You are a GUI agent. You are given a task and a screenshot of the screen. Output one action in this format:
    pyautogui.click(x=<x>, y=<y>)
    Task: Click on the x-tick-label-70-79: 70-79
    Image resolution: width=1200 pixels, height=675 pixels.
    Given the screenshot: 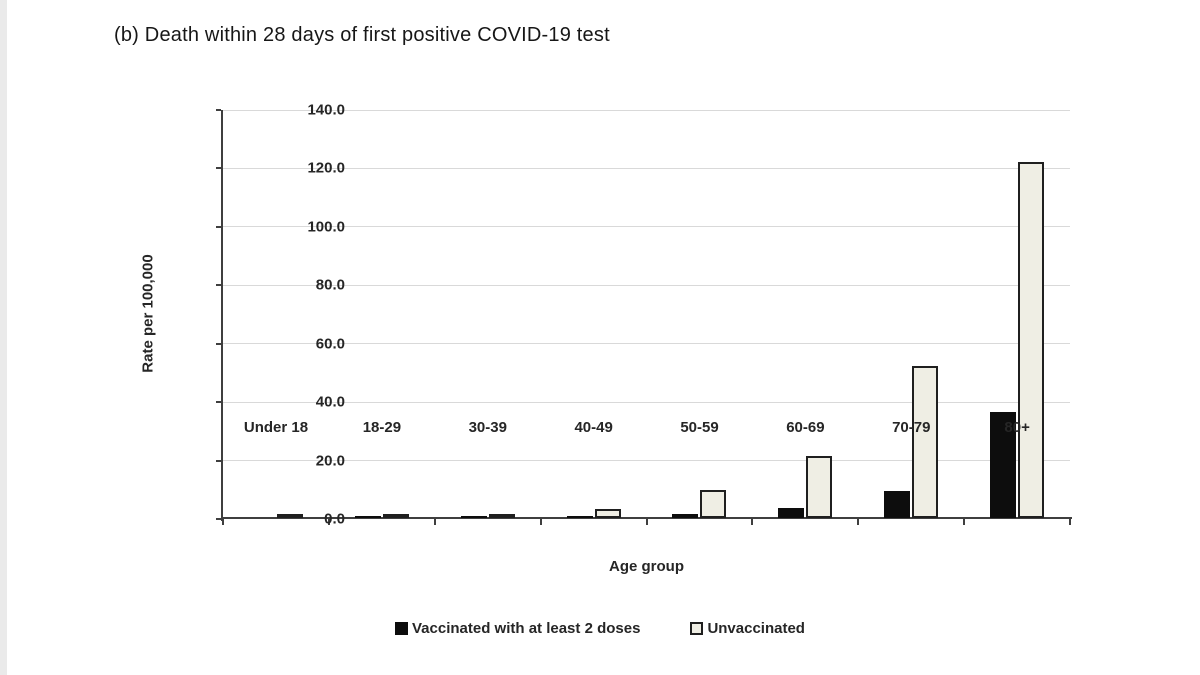 What is the action you would take?
    pyautogui.click(x=911, y=427)
    